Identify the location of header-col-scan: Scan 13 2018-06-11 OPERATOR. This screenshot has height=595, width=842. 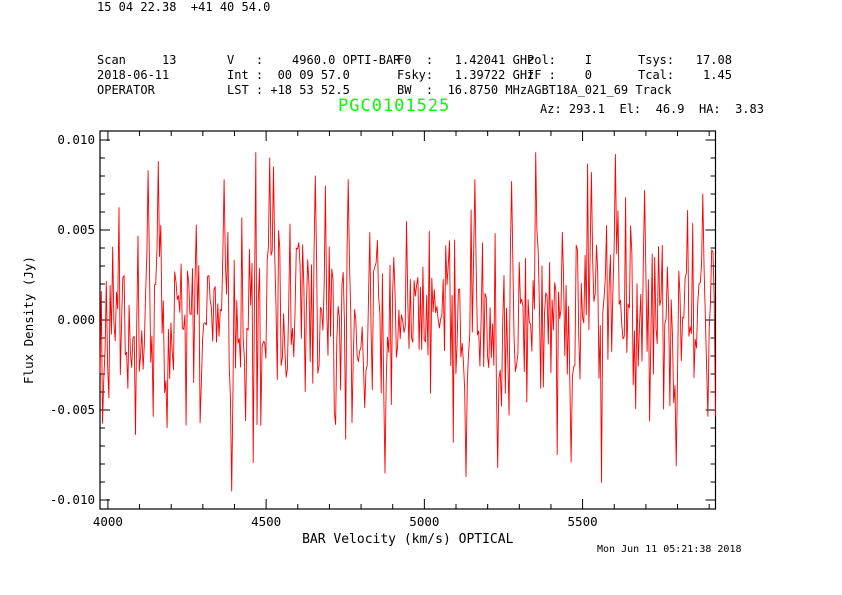
(136, 75).